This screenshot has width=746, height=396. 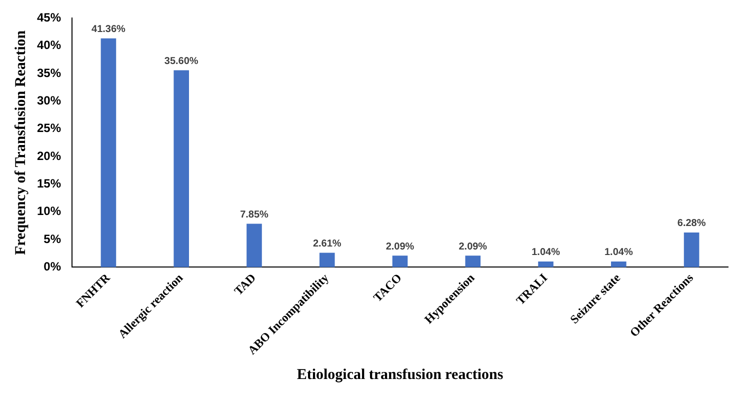 What do you see at coordinates (53, 267) in the screenshot?
I see `y-tick-label: 0%` at bounding box center [53, 267].